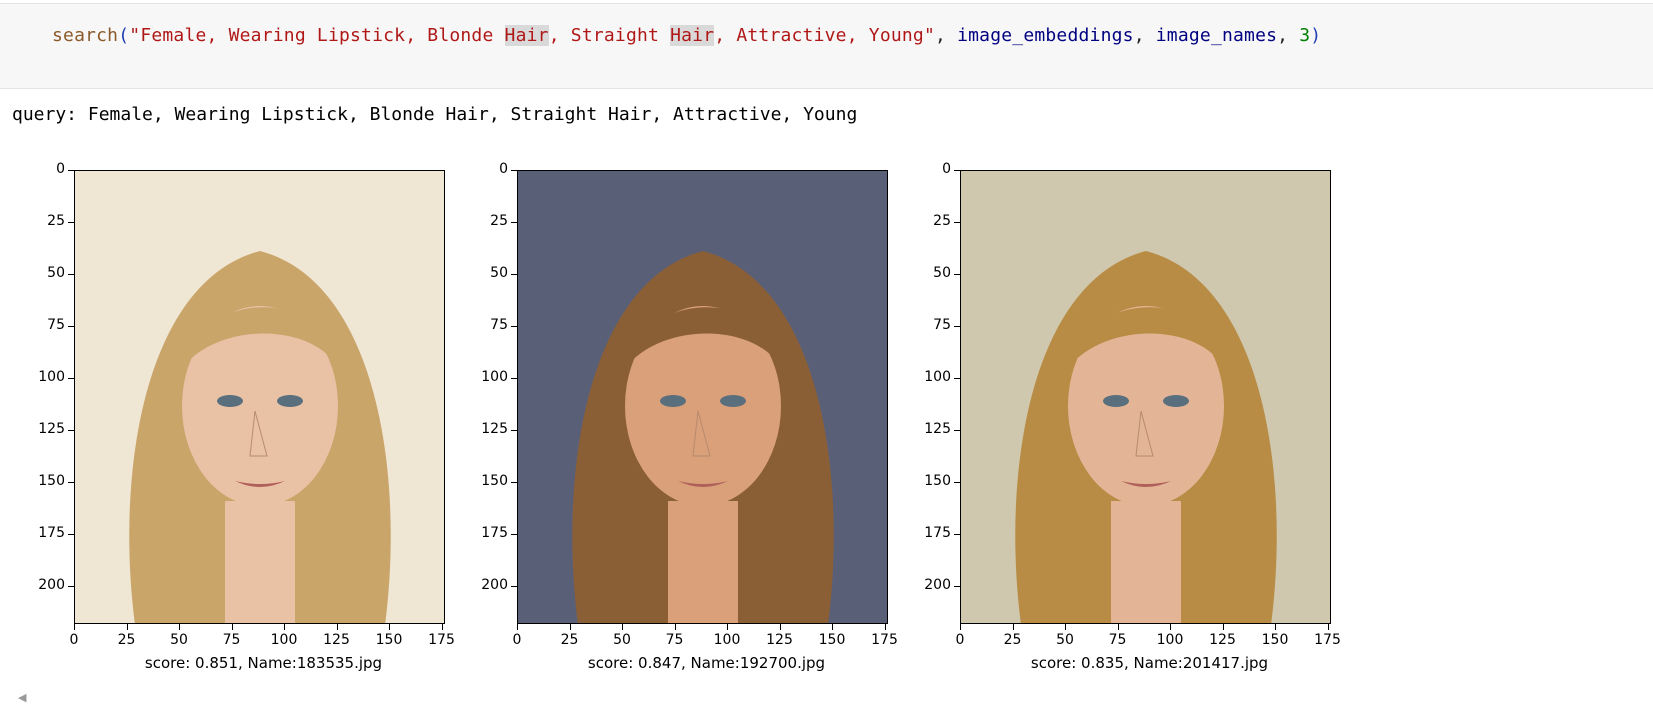 This screenshot has width=1653, height=727. What do you see at coordinates (1216, 35) in the screenshot?
I see `code-arg-names: image_names` at bounding box center [1216, 35].